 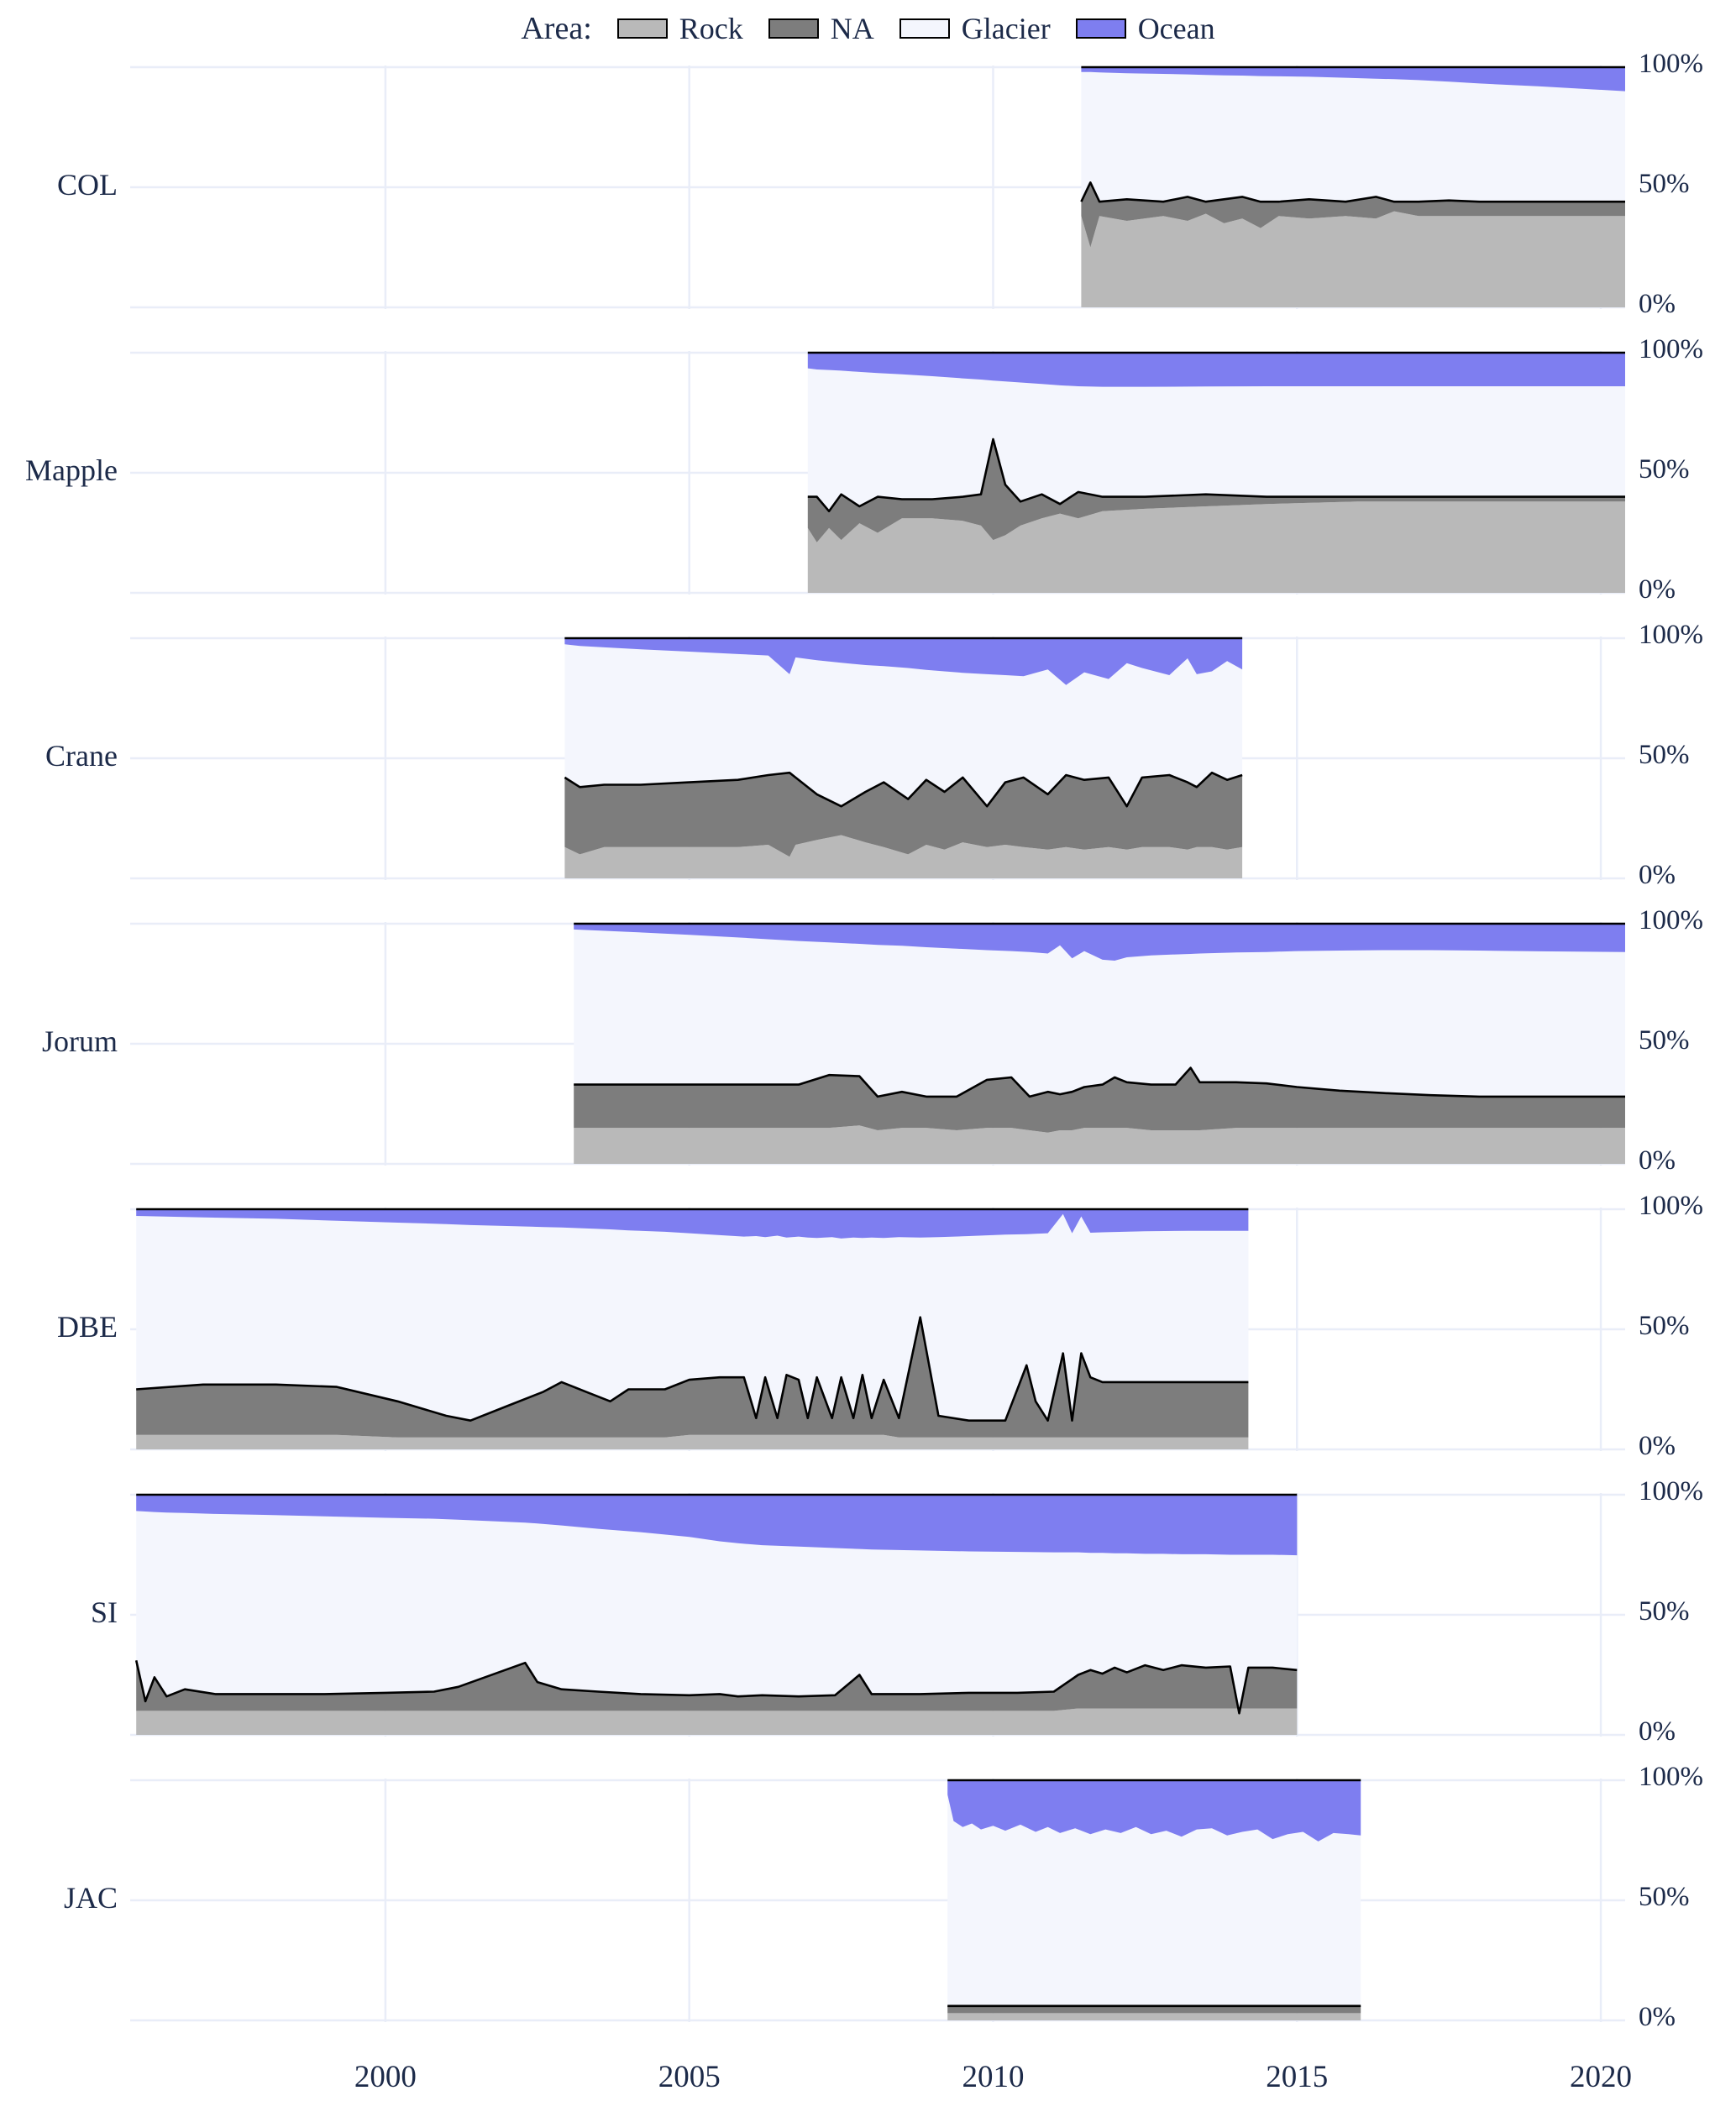 What do you see at coordinates (1657, 1446) in the screenshot?
I see `y-tick-label-dbe-0: 0%` at bounding box center [1657, 1446].